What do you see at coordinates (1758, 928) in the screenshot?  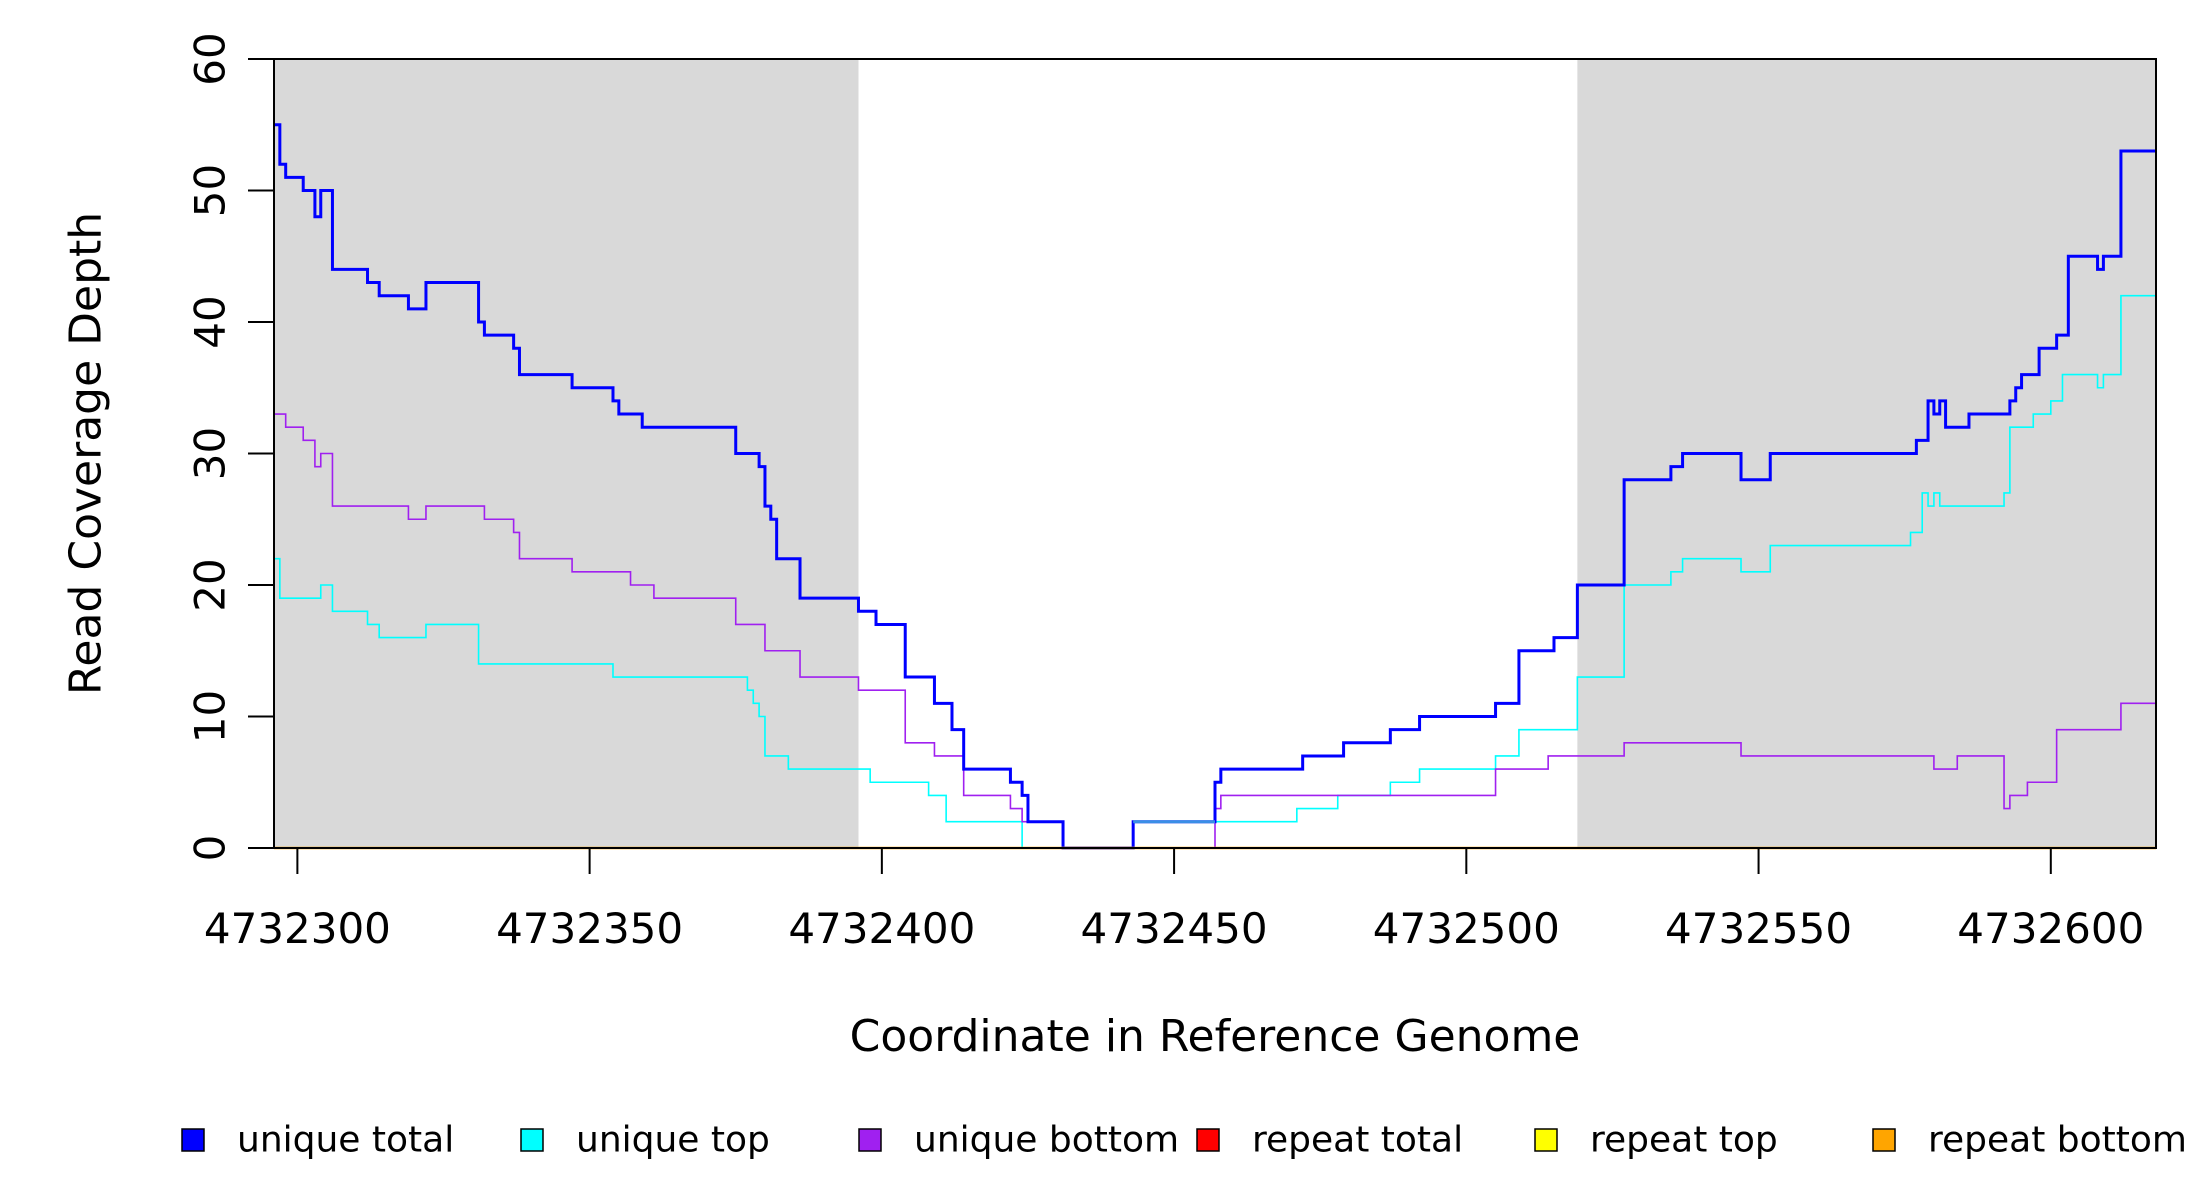 I see `x-tick-label: 4732550` at bounding box center [1758, 928].